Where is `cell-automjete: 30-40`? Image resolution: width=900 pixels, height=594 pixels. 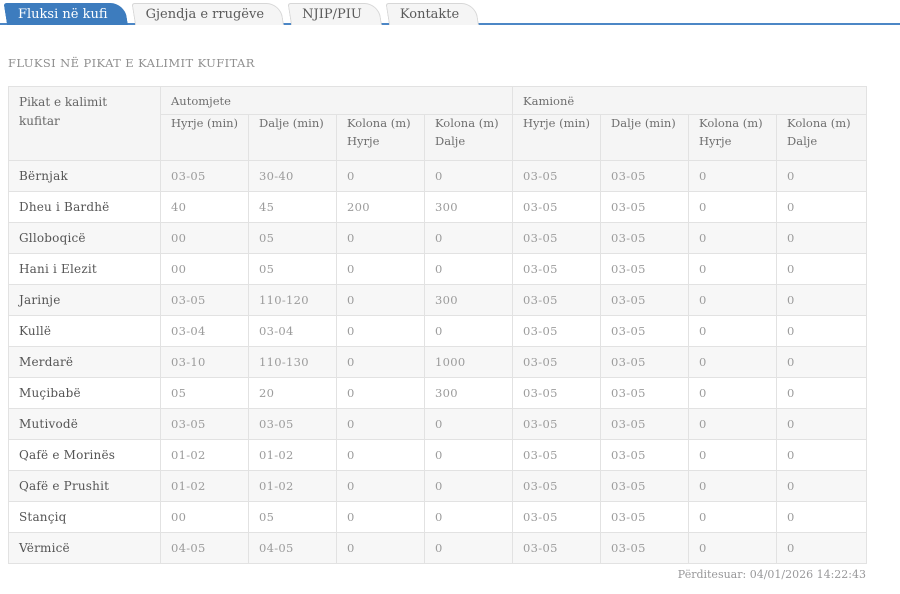
cell-automjete: 30-40 is located at coordinates (292, 176).